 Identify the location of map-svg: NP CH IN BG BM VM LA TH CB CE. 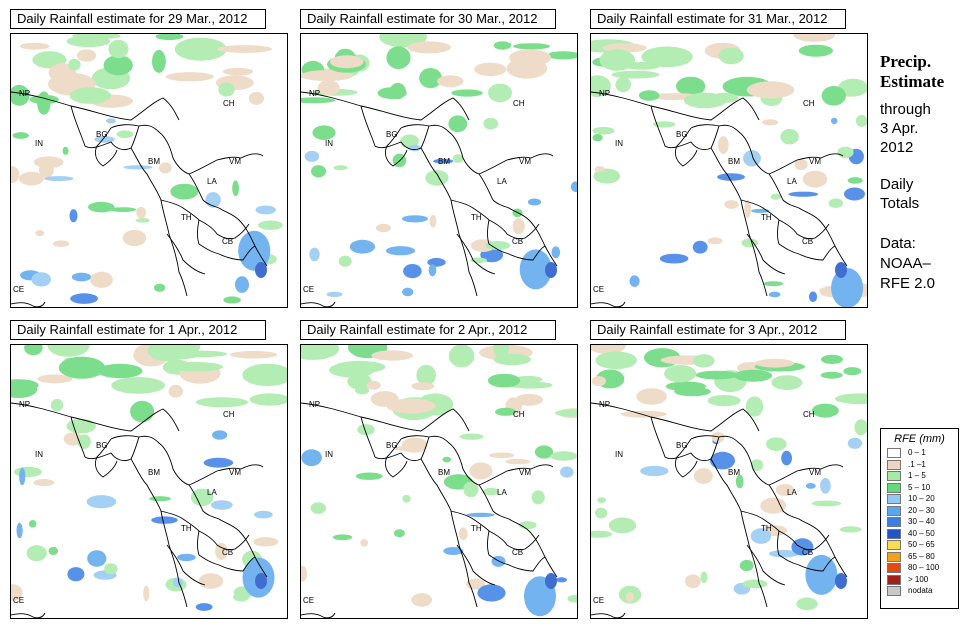
(729, 170).